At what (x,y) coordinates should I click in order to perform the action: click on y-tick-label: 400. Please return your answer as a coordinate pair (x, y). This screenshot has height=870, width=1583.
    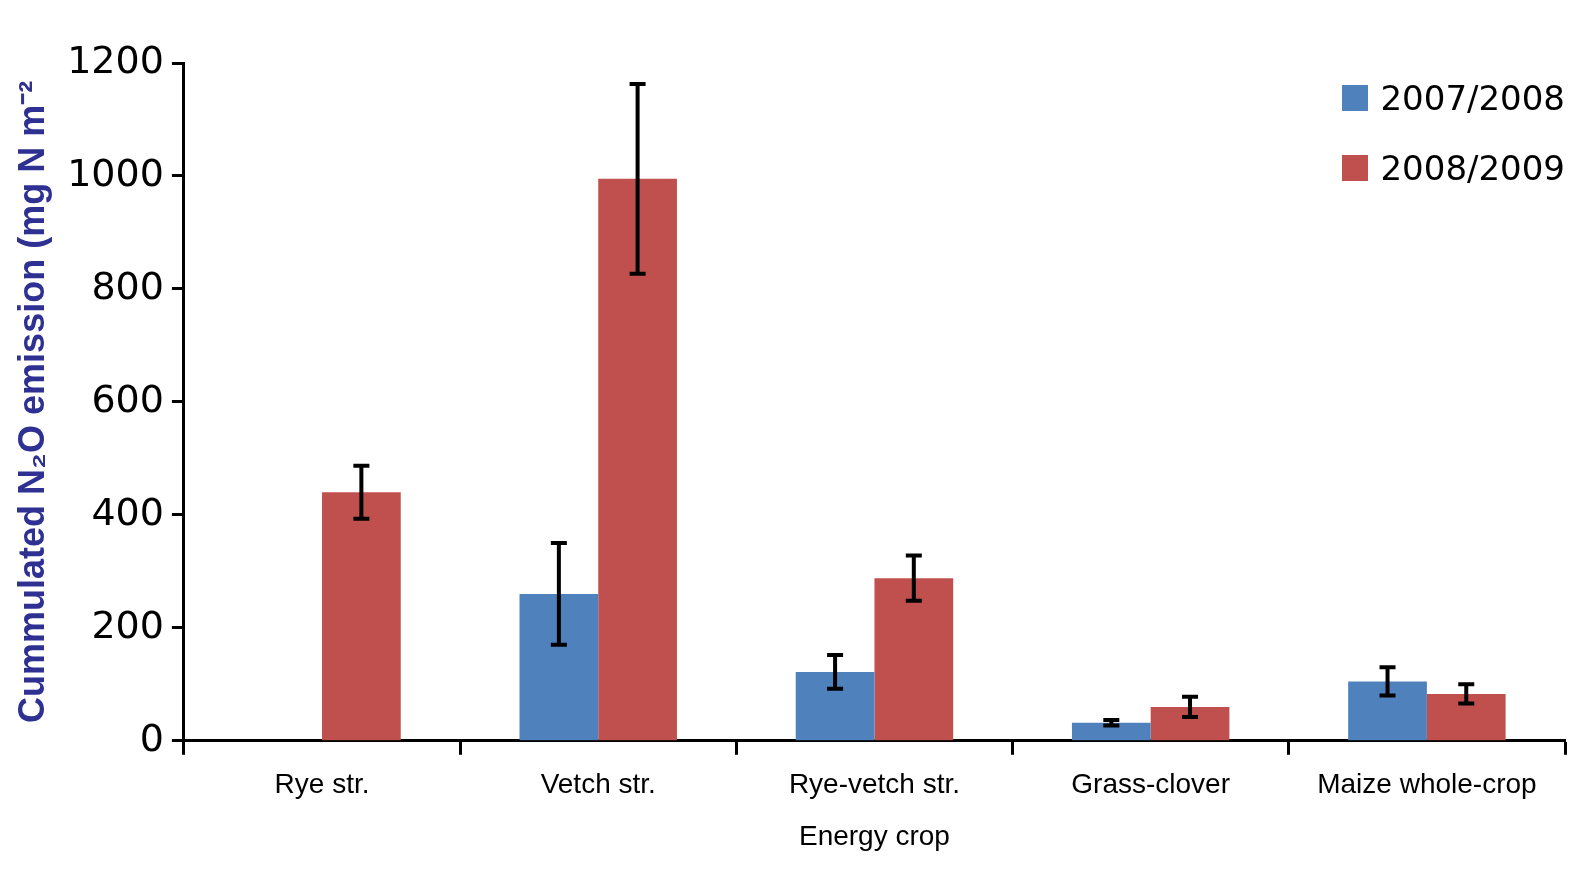
    Looking at the image, I should click on (127, 511).